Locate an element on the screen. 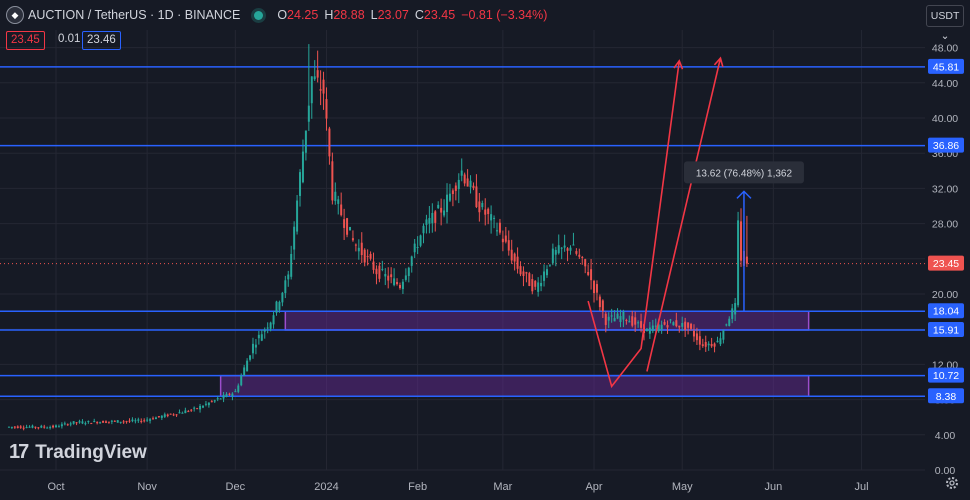 The width and height of the screenshot is (970, 500). last-price-label: 23.45 is located at coordinates (946, 264).